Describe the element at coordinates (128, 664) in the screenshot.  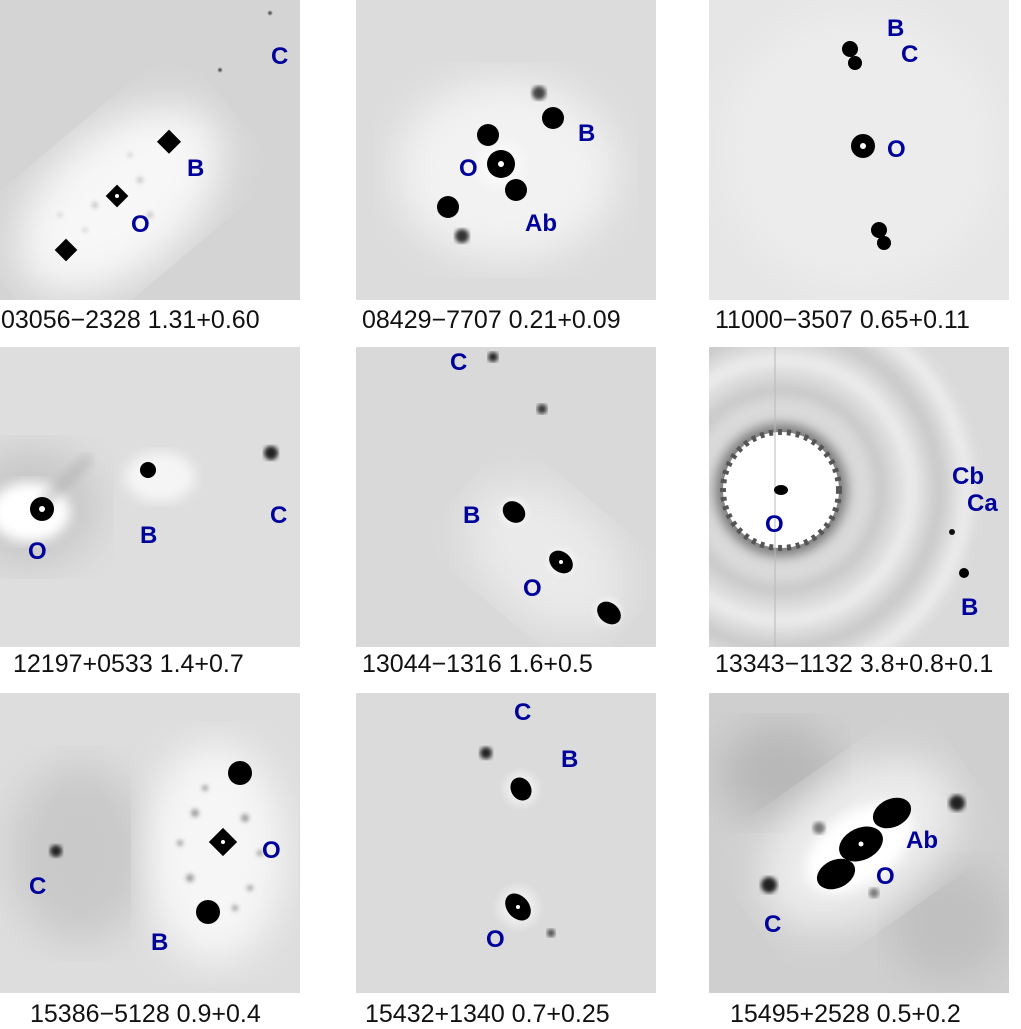
I see `panel-caption: 12197+0533 1.4+0.7` at that location.